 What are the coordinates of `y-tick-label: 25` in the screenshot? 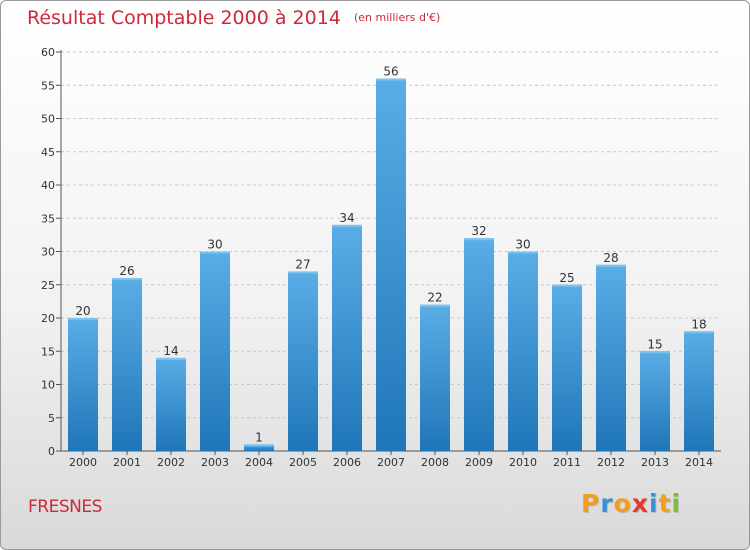 It's located at (48, 285).